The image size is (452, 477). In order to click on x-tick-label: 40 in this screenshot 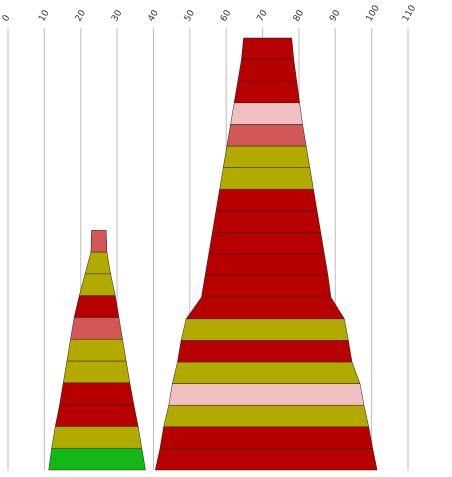, I will do `click(153, 15)`.